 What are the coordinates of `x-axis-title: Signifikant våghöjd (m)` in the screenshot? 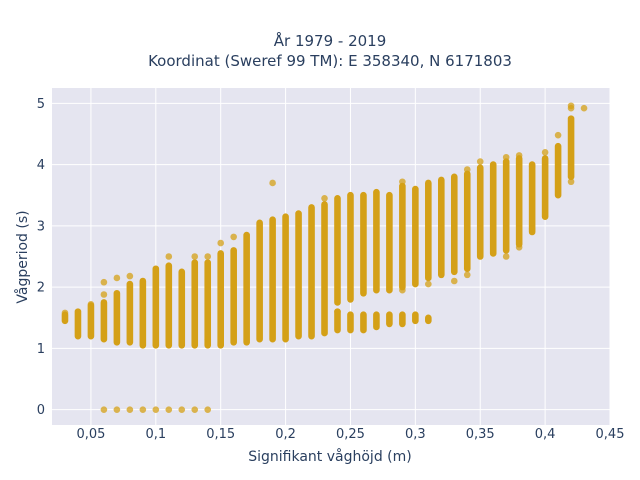 It's located at (329, 456).